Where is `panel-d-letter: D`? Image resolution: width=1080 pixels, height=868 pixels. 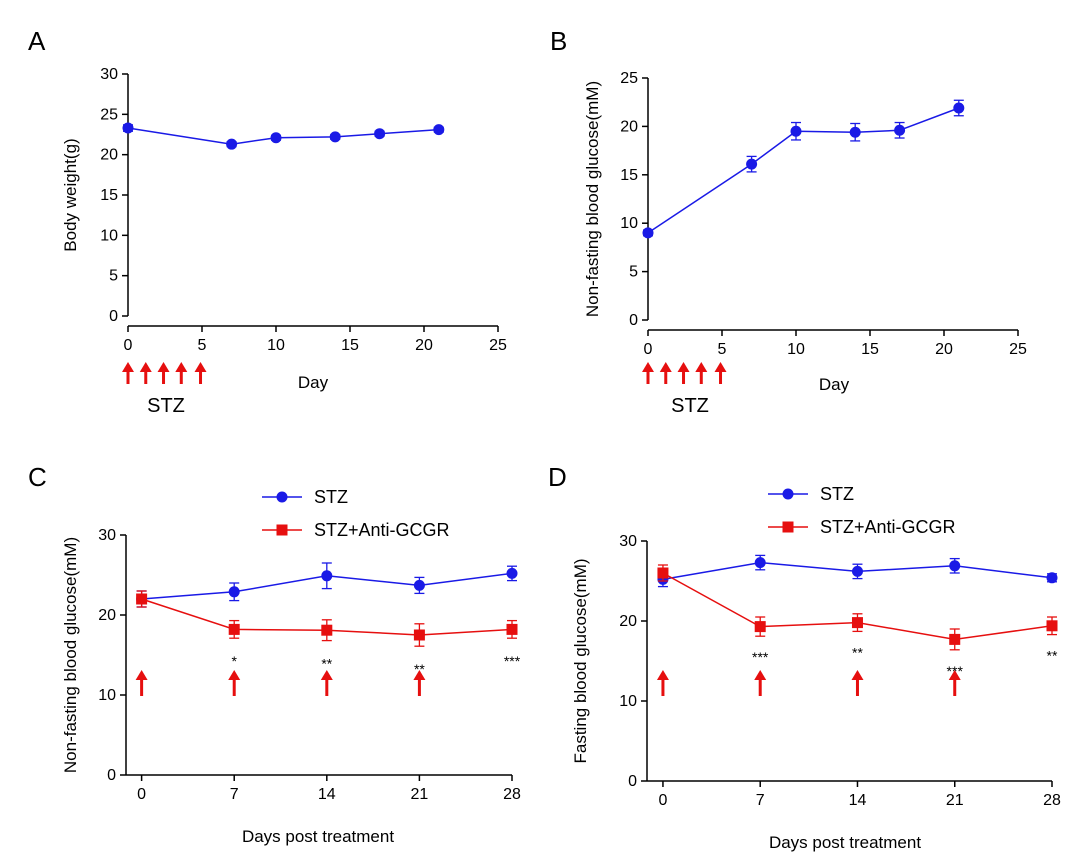
panel-d-letter: D is located at coordinates (557, 477).